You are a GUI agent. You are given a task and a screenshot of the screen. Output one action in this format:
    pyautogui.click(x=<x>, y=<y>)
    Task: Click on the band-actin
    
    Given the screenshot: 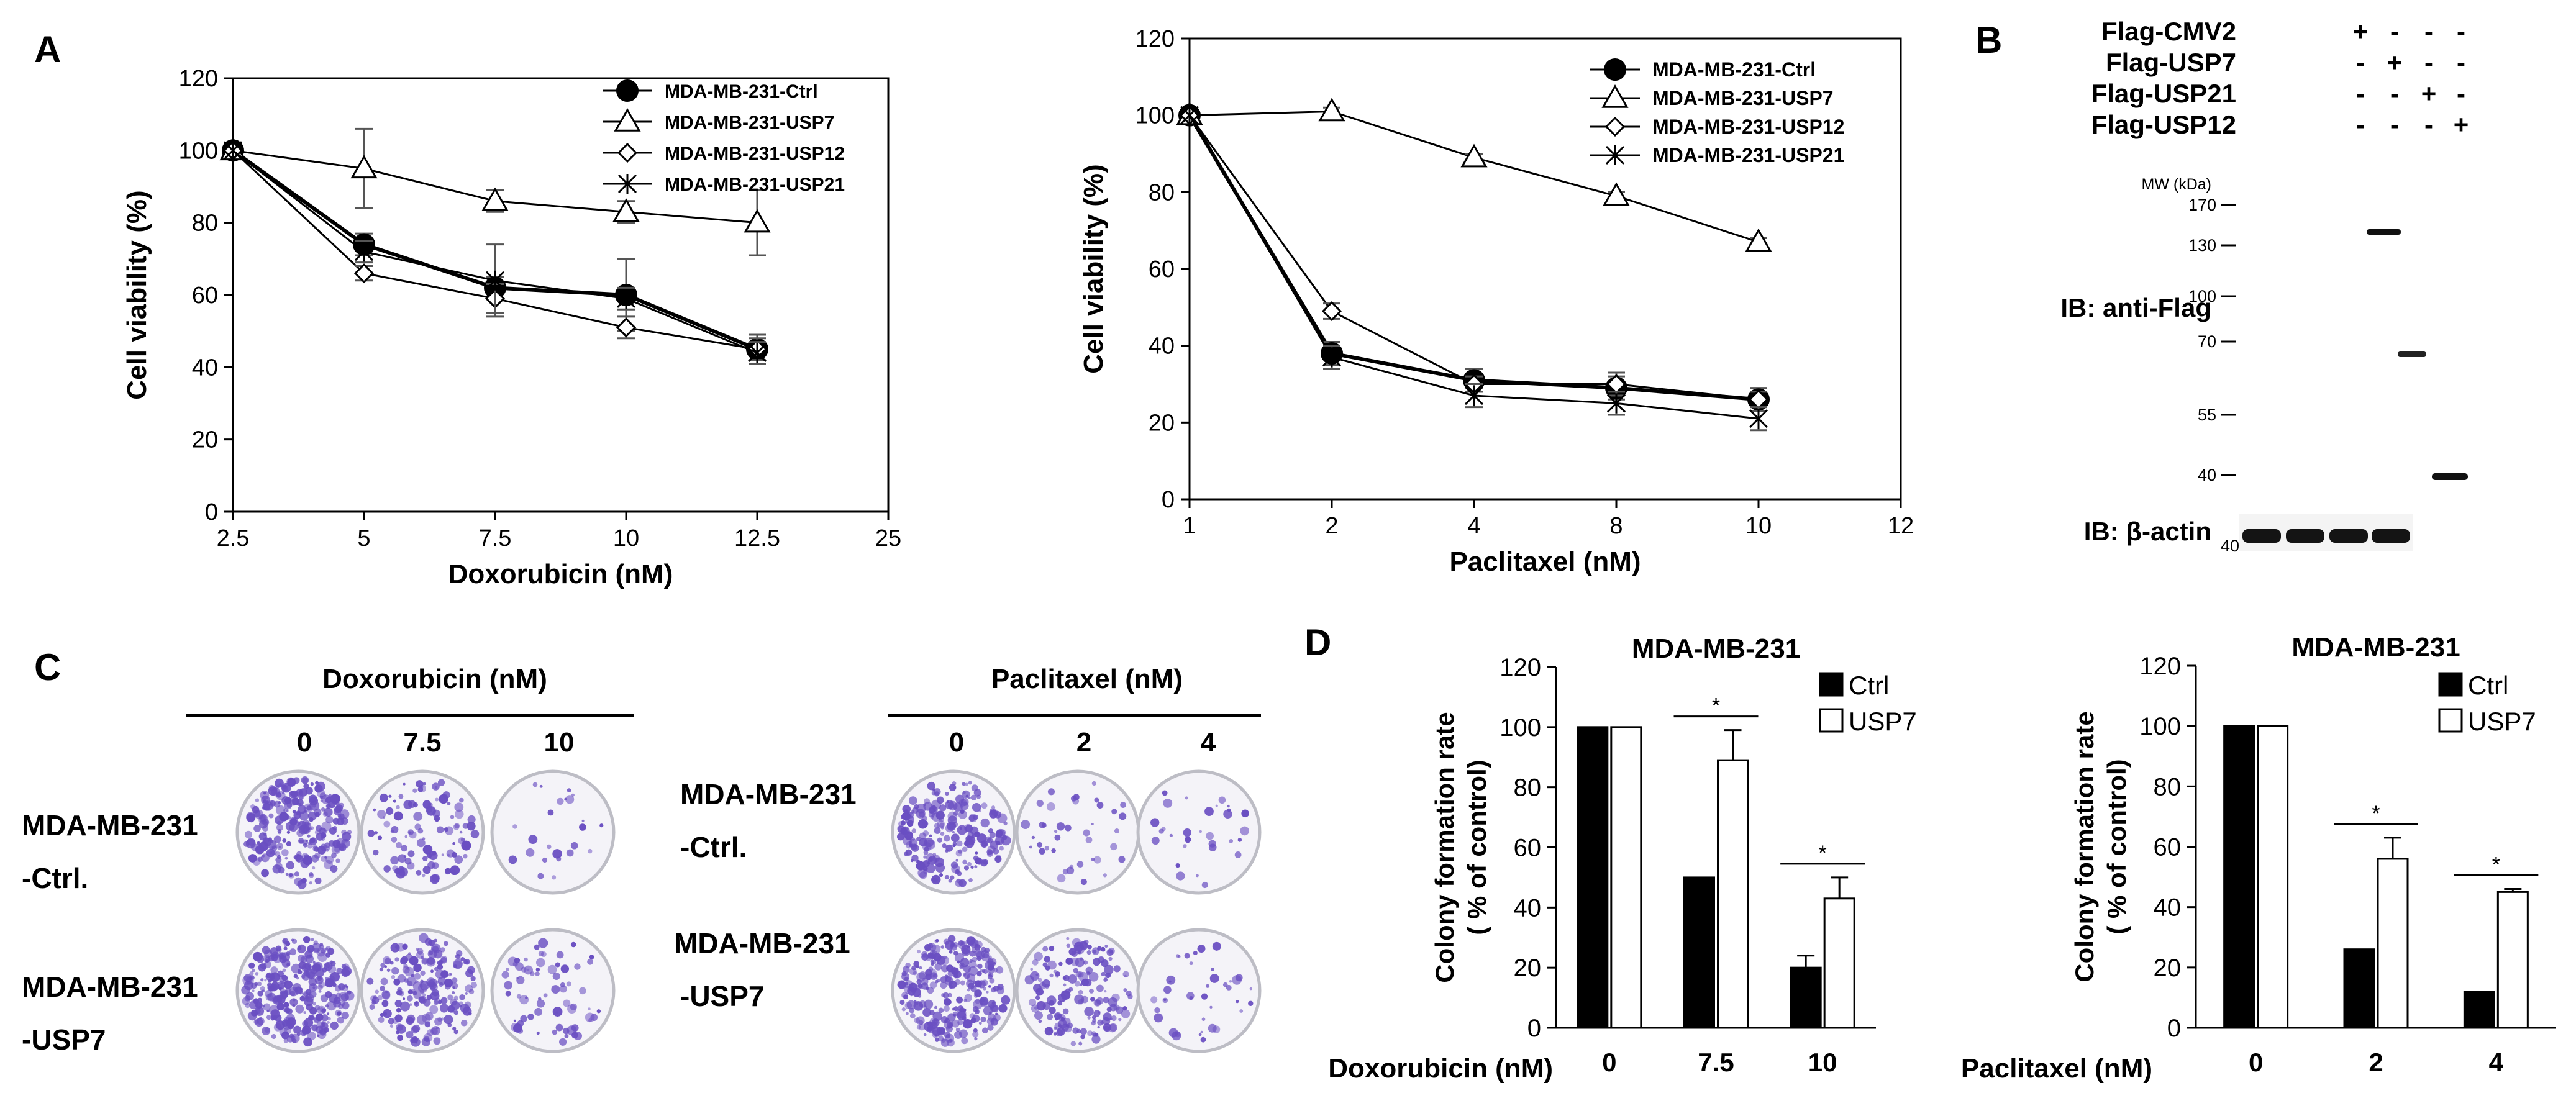 What is the action you would take?
    pyautogui.click(x=2261, y=536)
    